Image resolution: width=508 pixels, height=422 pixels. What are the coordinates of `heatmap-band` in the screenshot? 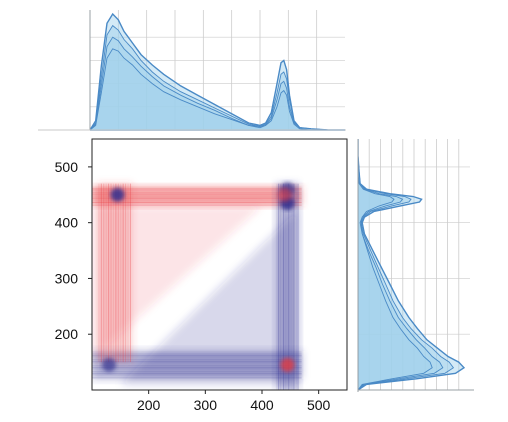 It's located at (197, 196).